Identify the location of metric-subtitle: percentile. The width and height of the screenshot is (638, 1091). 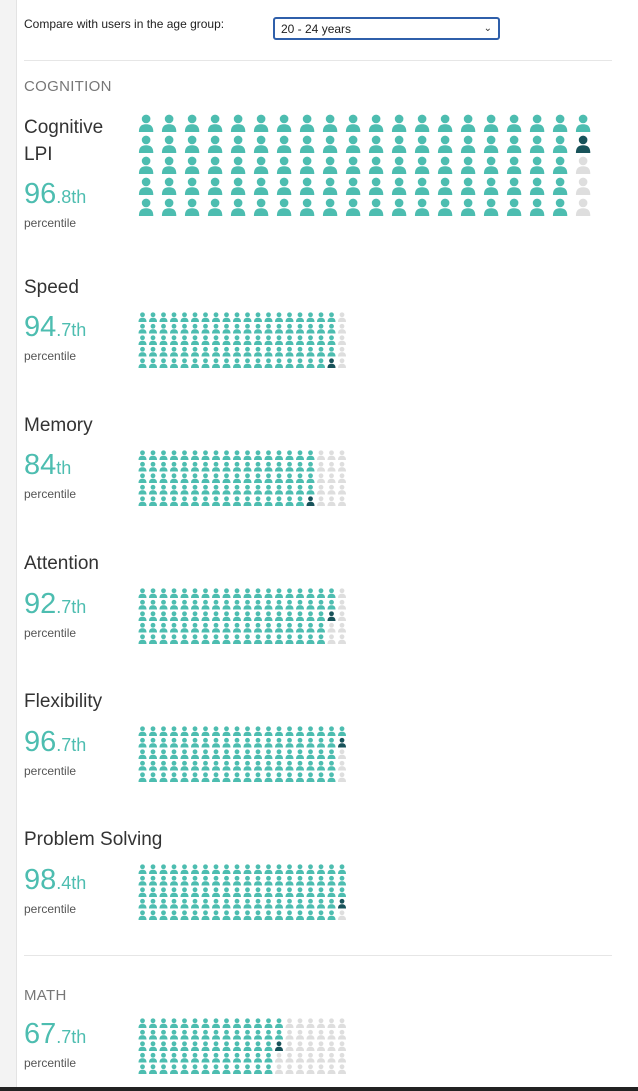
(50, 494).